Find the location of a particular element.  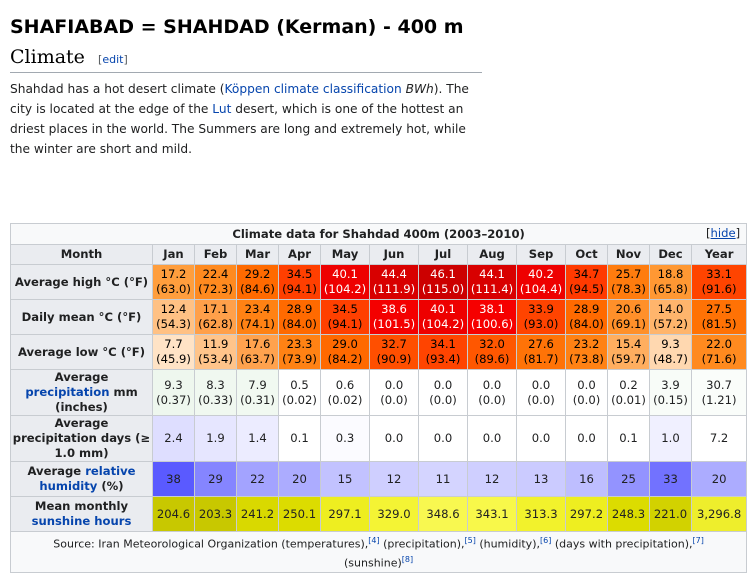

cell-humid-year: 20 is located at coordinates (719, 479).